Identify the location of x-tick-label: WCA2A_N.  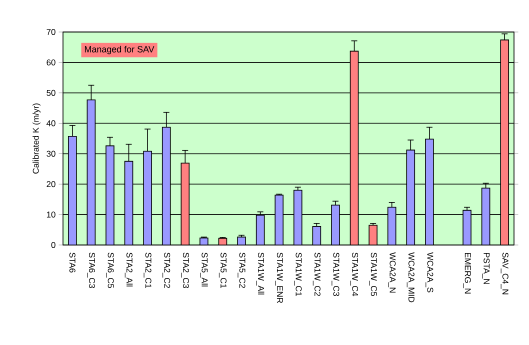
(392, 272).